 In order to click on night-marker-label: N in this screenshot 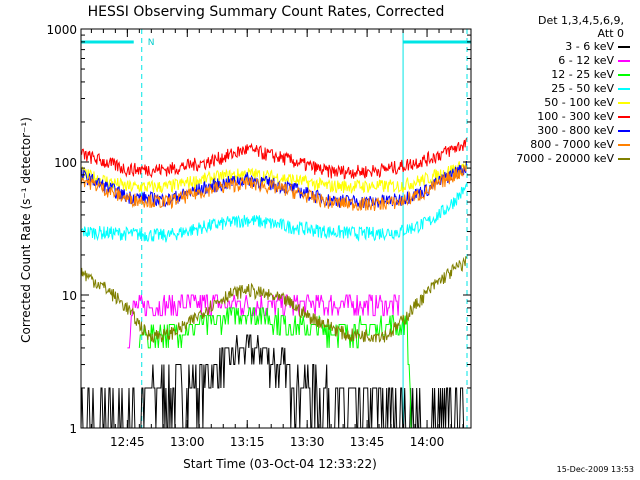, I will do `click(151, 43)`.